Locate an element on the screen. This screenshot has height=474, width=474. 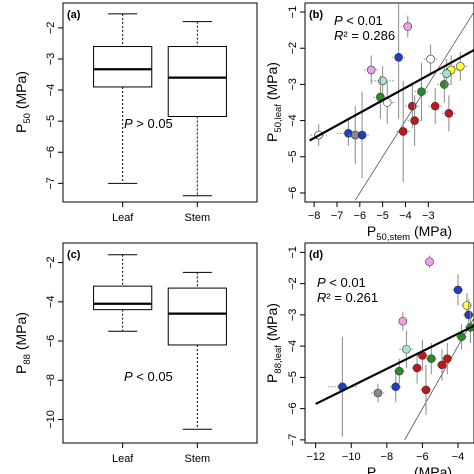
x-tick-label: −6 is located at coordinates (360, 216).